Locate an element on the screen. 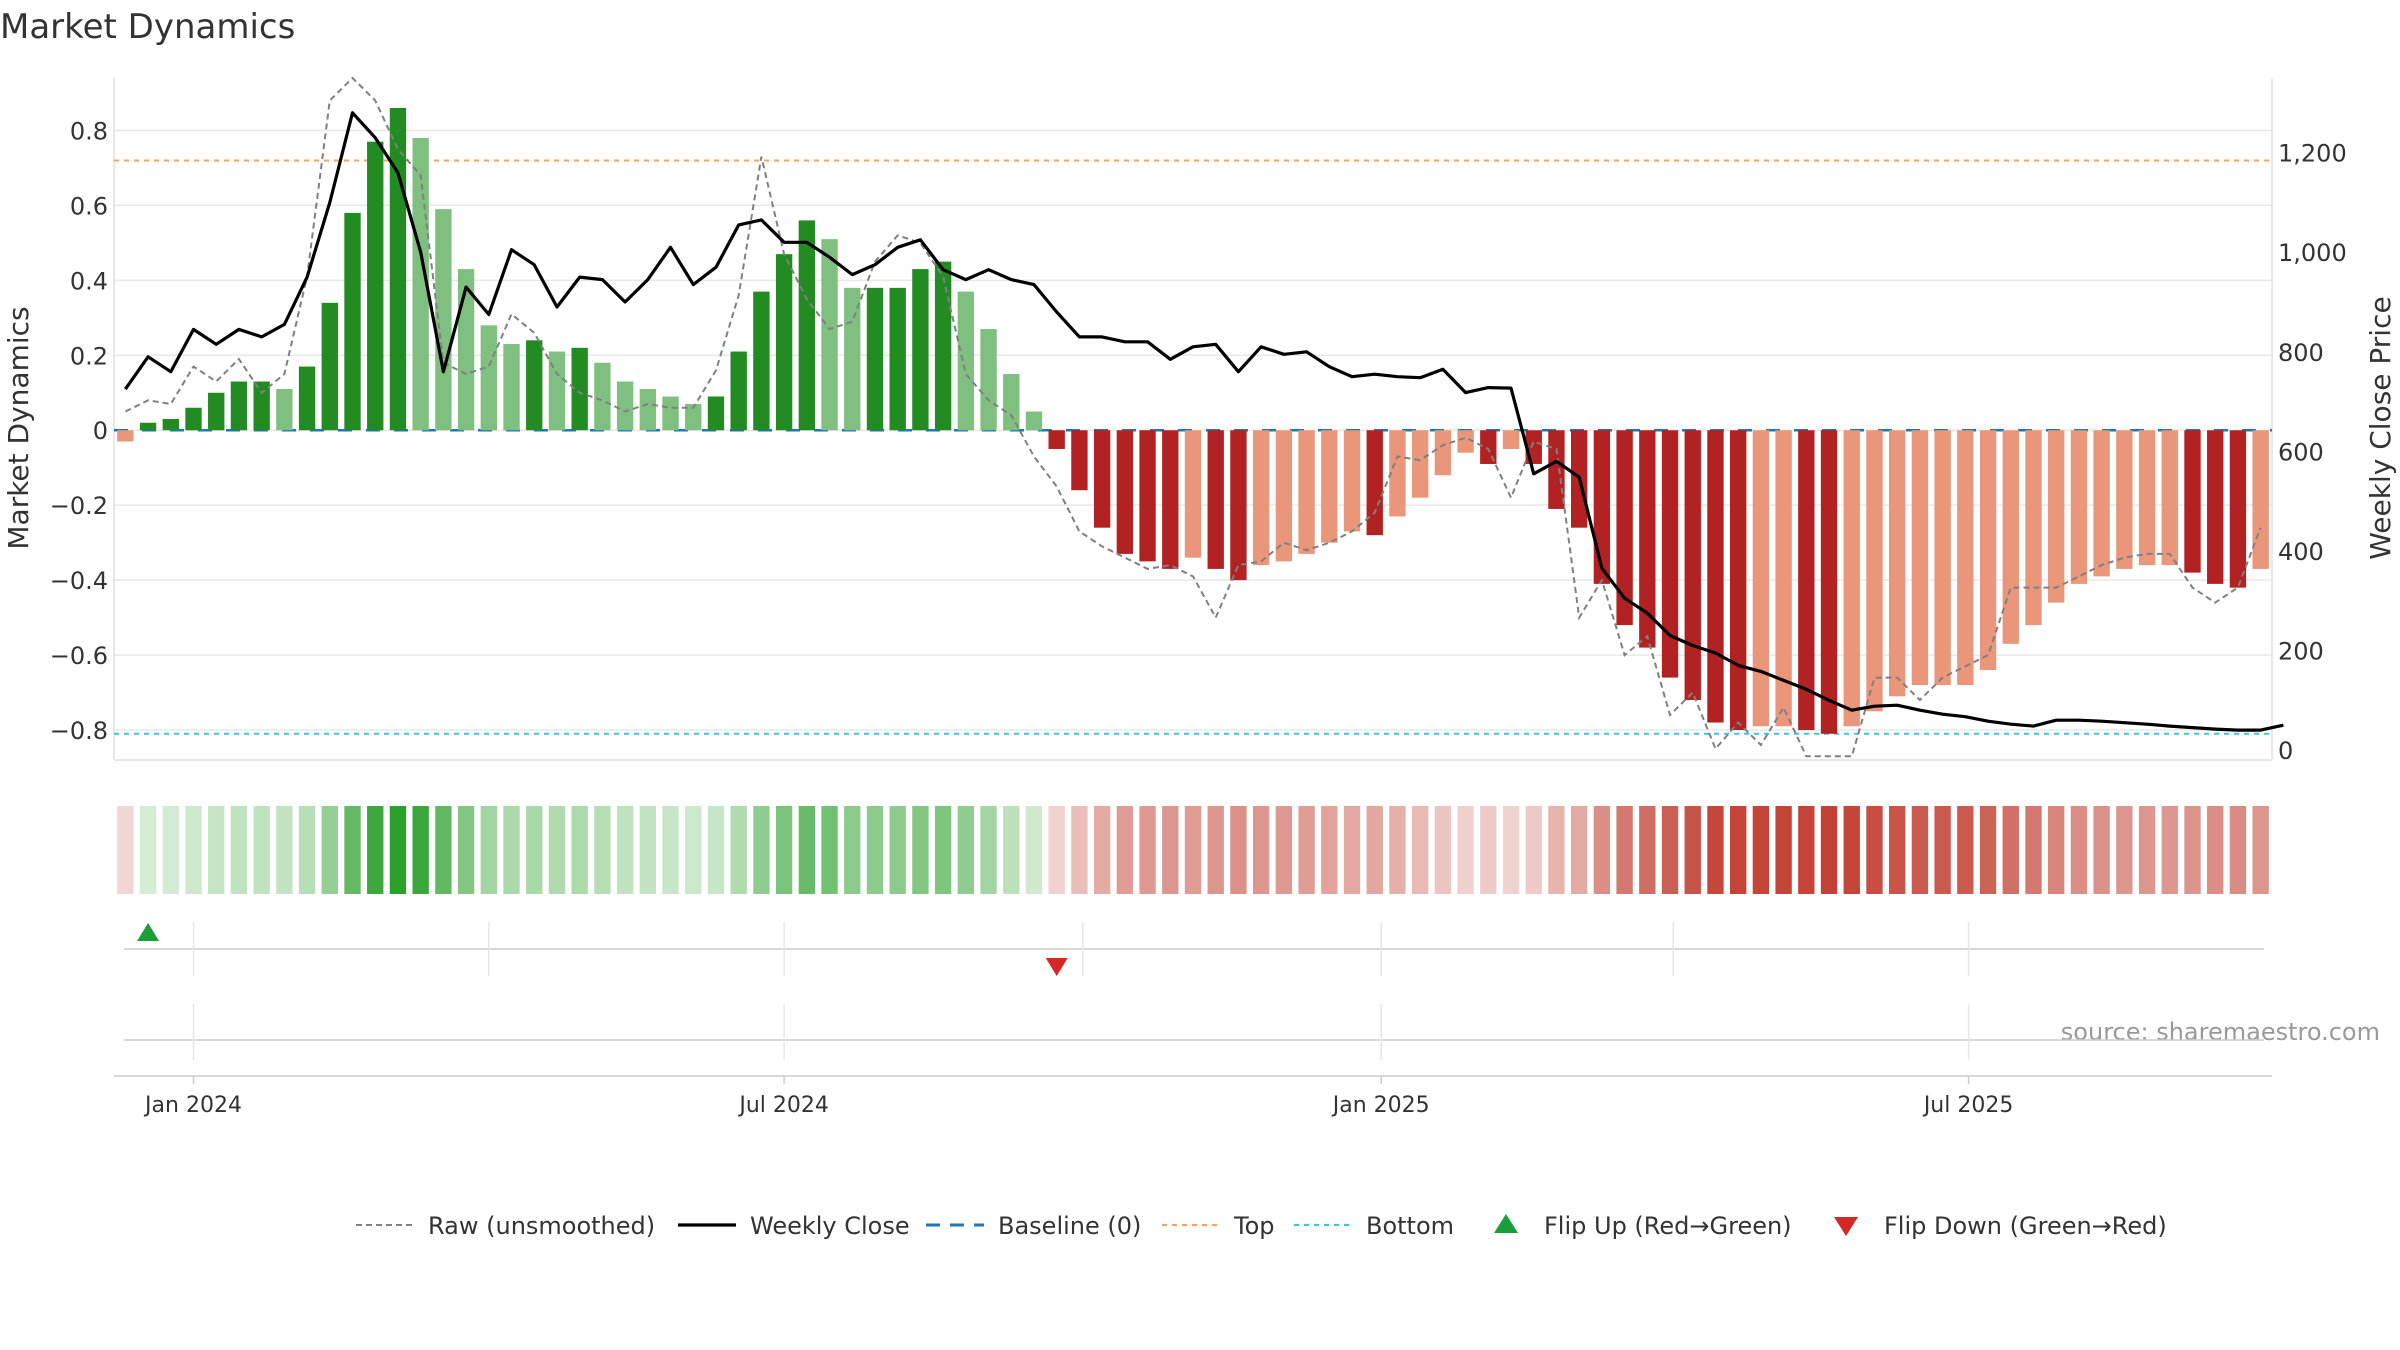  y-right-ticks: 0 200 400 600 800 1,000 1,200 is located at coordinates (2312, 452).